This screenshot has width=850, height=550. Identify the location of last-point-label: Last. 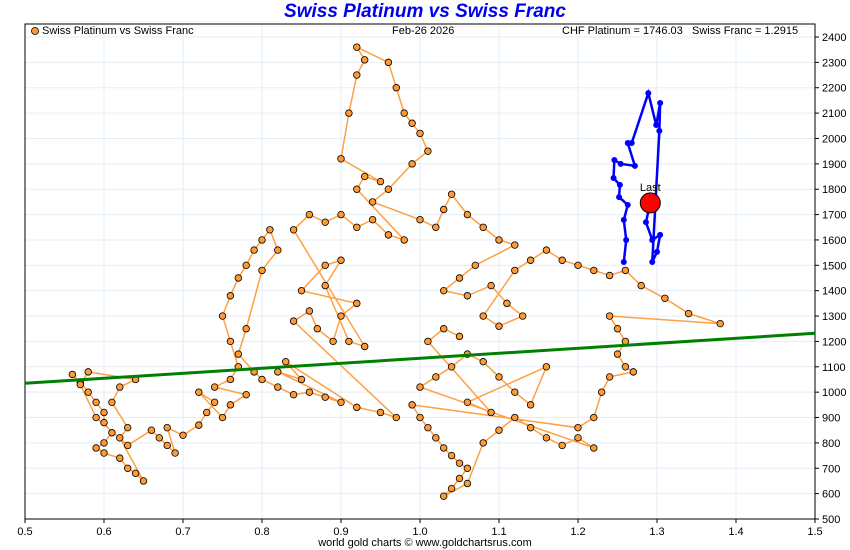
(650, 188).